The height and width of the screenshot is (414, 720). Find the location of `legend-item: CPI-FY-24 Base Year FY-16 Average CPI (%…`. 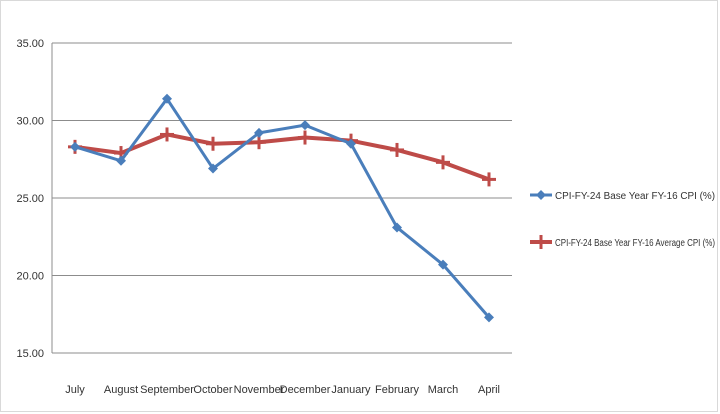

legend-item: CPI-FY-24 Base Year FY-16 Average CPI (%… is located at coordinates (622, 242).